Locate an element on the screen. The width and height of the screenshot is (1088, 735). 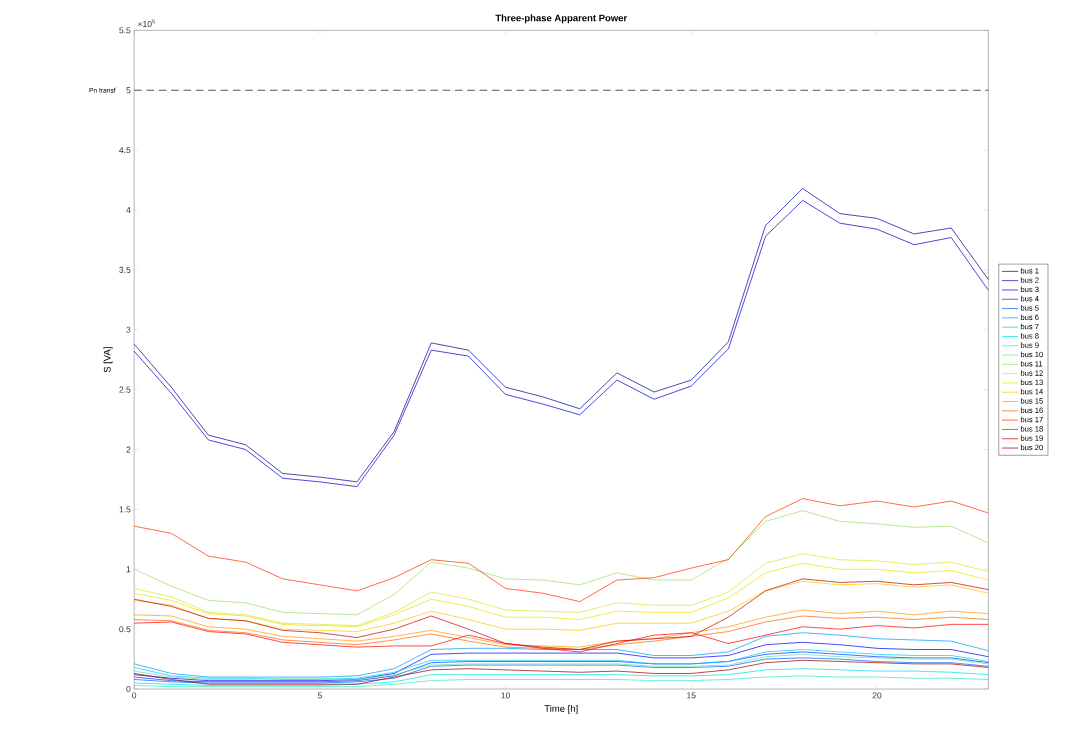
y-tick-label: 2 is located at coordinates (128, 449).